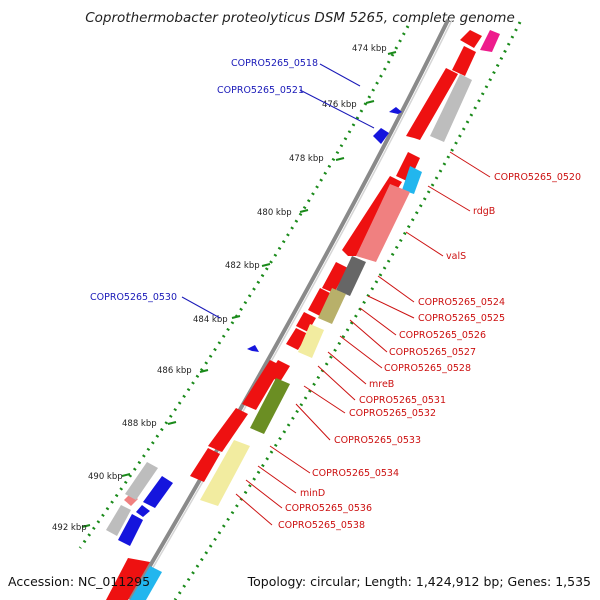 This screenshot has height=600, width=600. What do you see at coordinates (377, 440) in the screenshot?
I see `gene-label: COPRO5265_0533` at bounding box center [377, 440].